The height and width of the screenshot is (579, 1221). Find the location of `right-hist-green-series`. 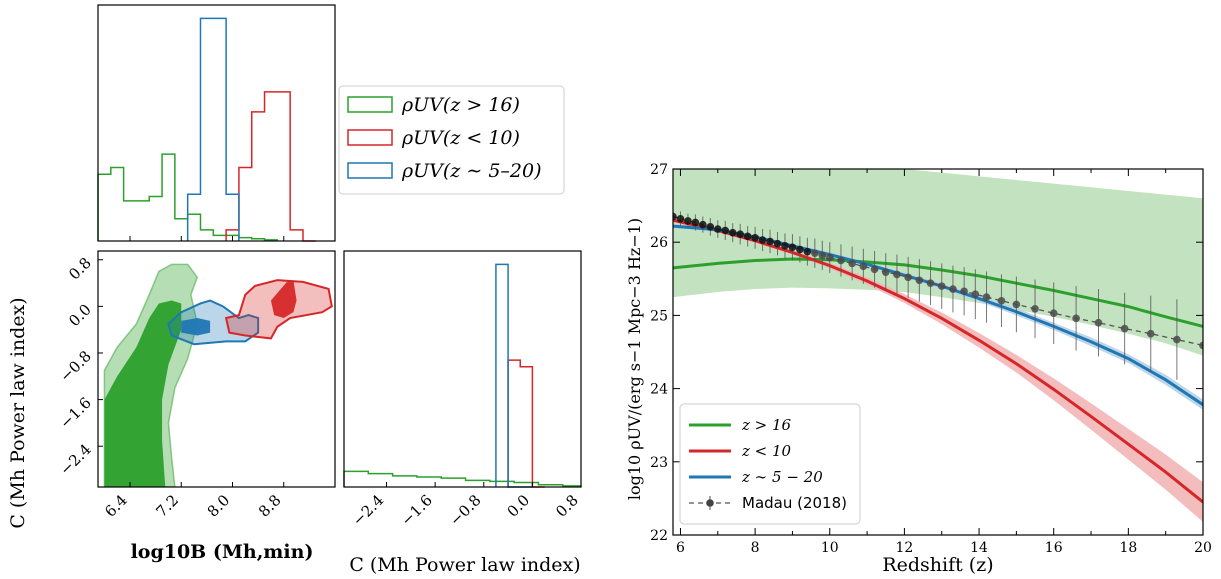

right-hist-green-series is located at coordinates (462, 478).